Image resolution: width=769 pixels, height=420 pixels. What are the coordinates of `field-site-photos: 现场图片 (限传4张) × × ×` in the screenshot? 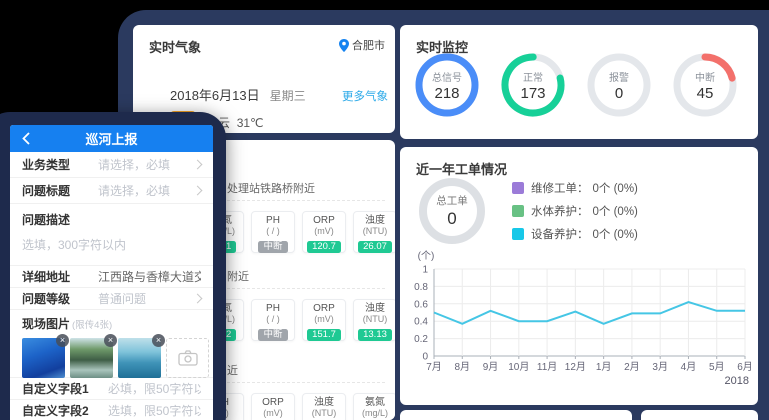 It's located at (111, 344).